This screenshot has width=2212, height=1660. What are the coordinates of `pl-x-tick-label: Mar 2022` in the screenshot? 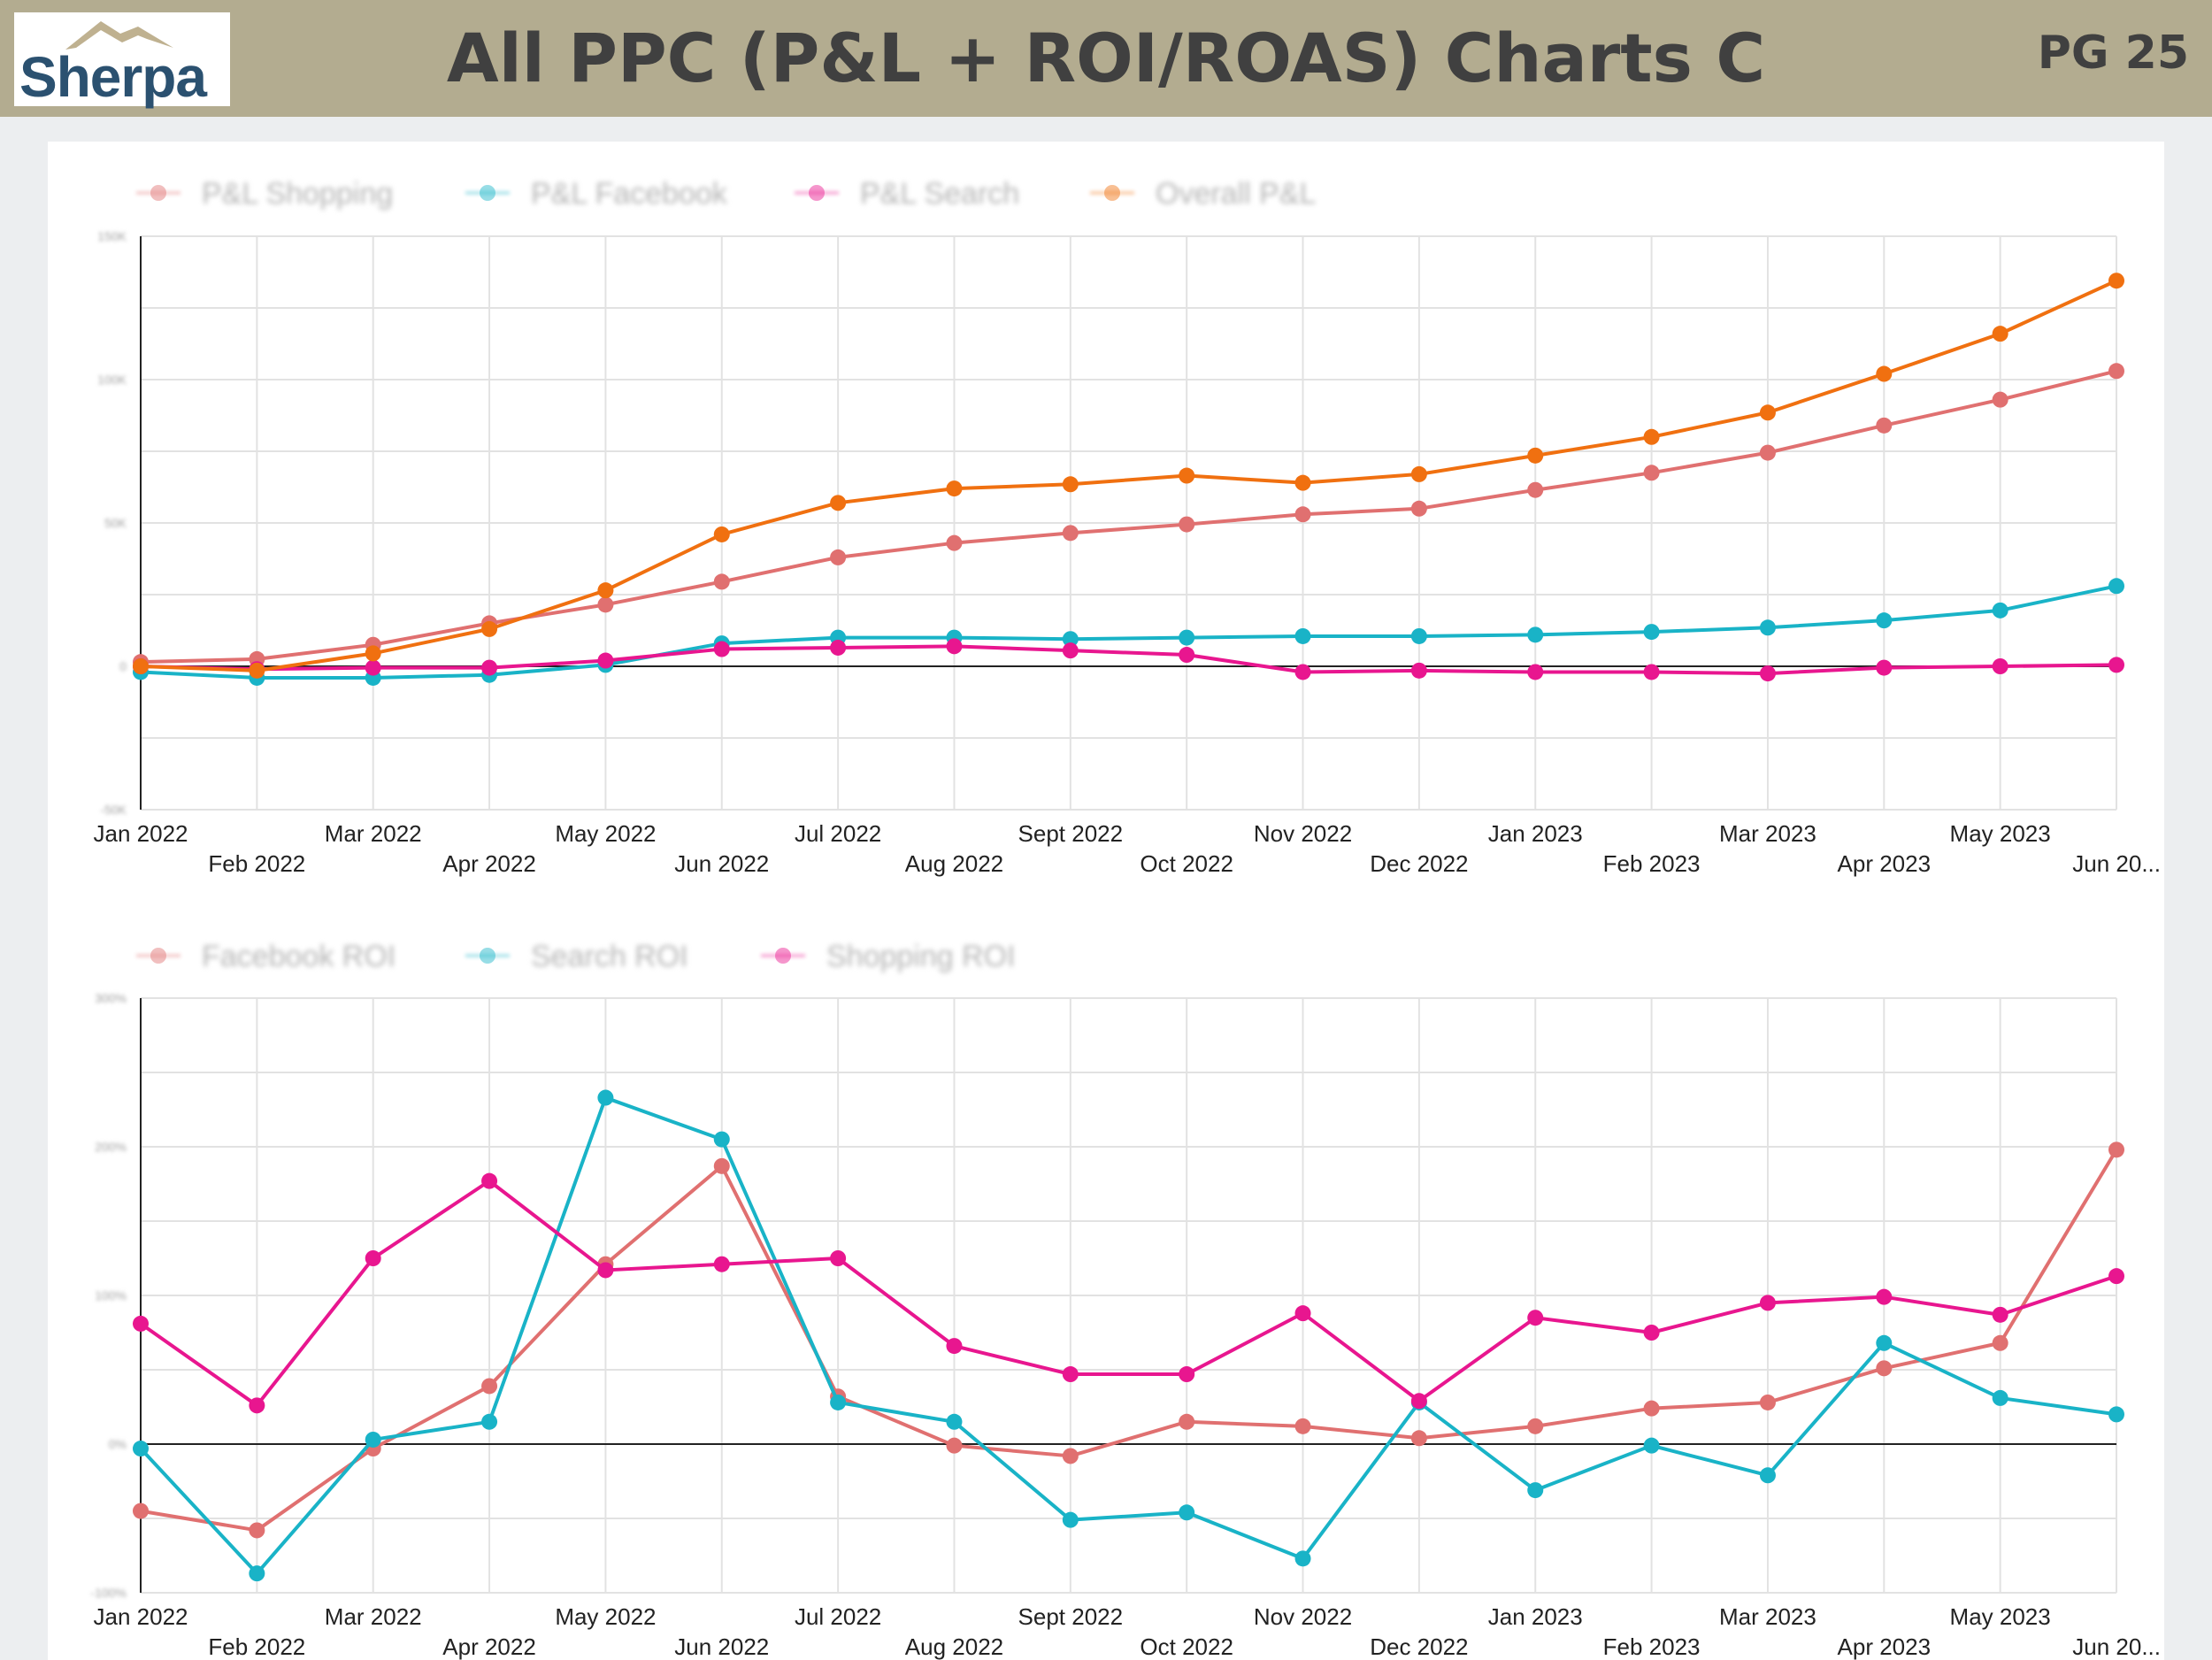 It's located at (374, 833).